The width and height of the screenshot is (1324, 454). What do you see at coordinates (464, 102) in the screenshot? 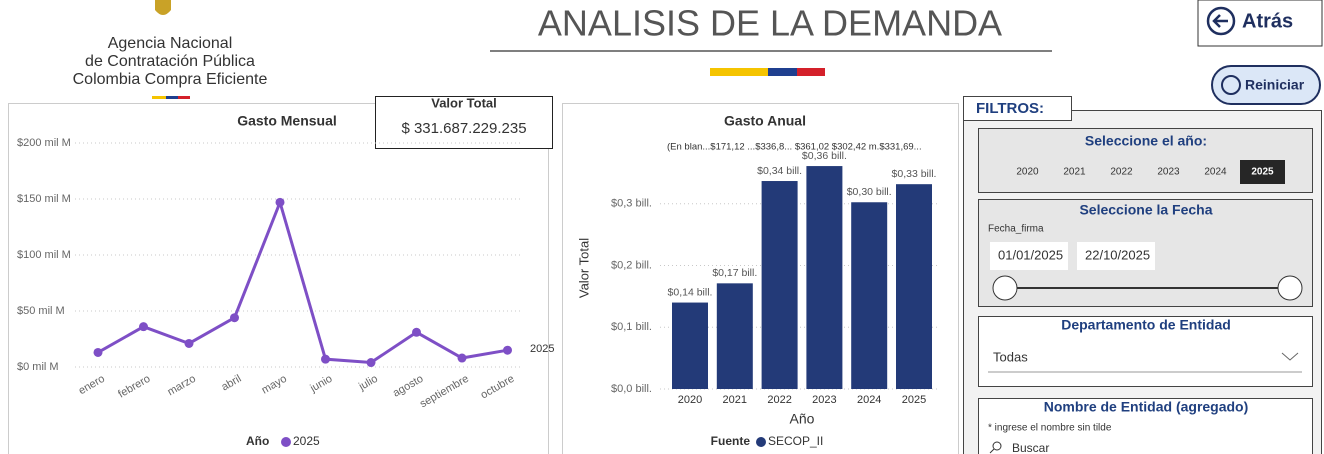
I see `card-label: Valor Total` at bounding box center [464, 102].